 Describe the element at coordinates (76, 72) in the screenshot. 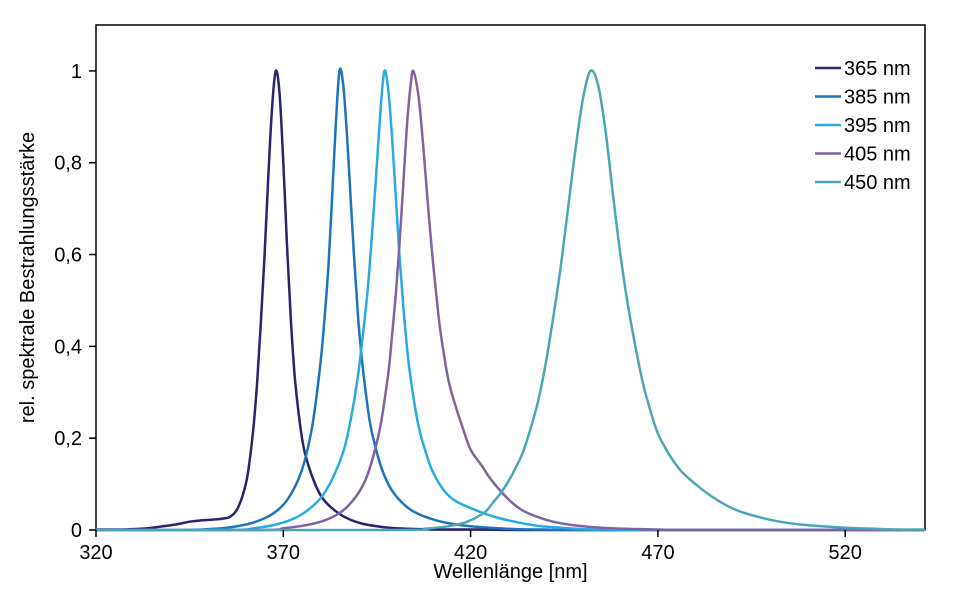

I see `y-axis-tick-label: 1` at that location.